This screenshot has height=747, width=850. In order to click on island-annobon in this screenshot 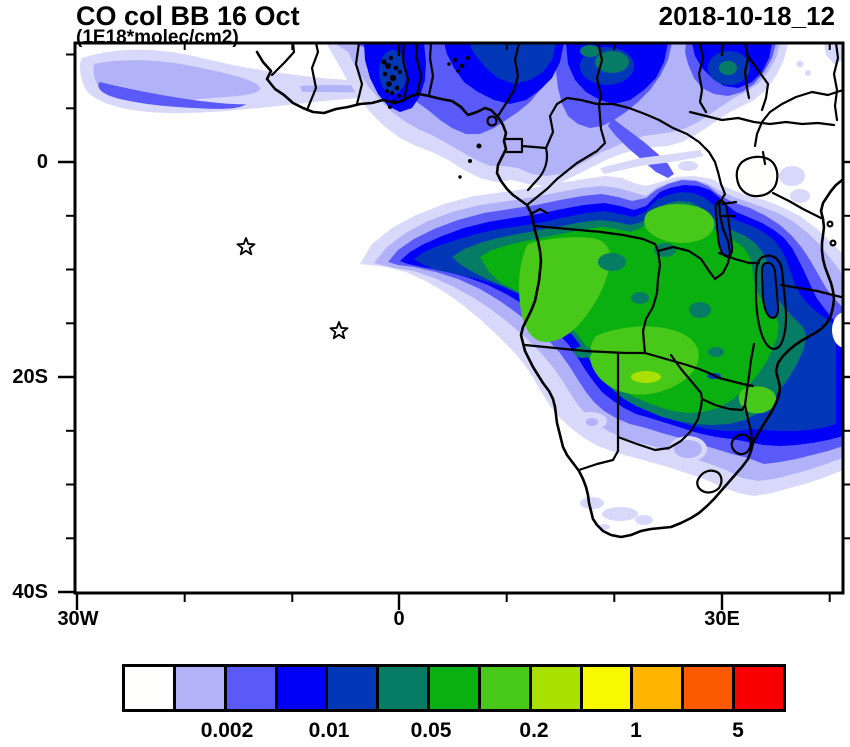, I will do `click(460, 177)`.